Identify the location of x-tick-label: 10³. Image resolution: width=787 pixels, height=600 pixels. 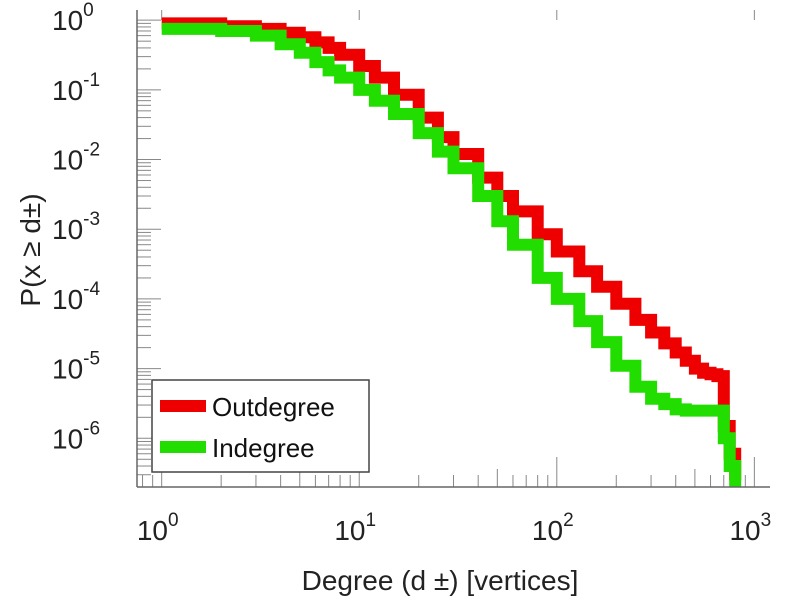
(750, 528).